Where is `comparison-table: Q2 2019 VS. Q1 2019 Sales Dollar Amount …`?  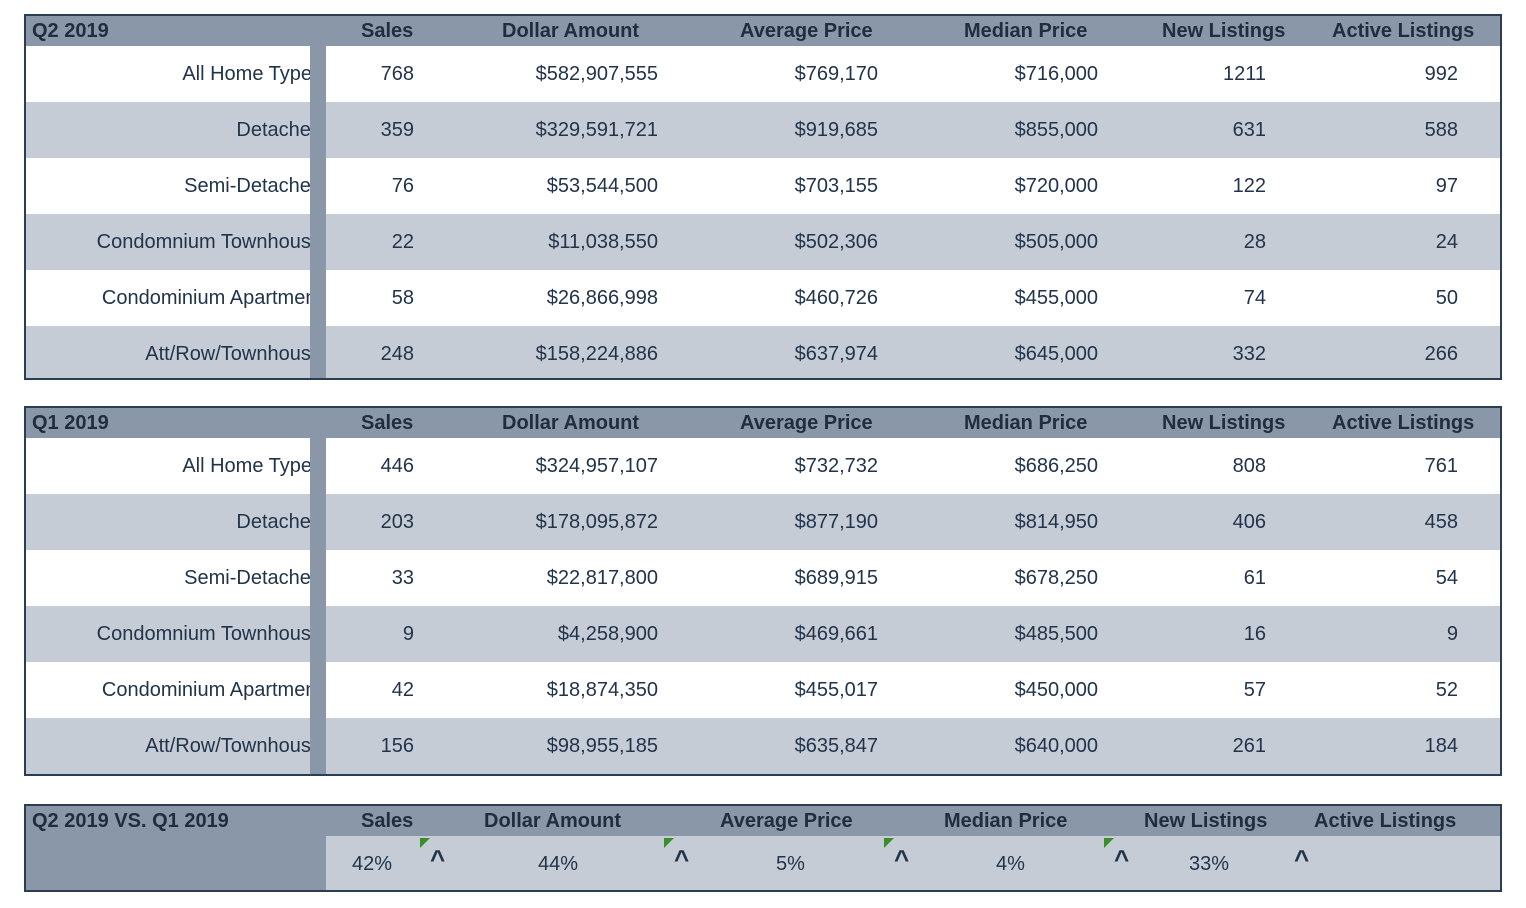 comparison-table: Q2 2019 VS. Q1 2019 Sales Dollar Amount … is located at coordinates (763, 848).